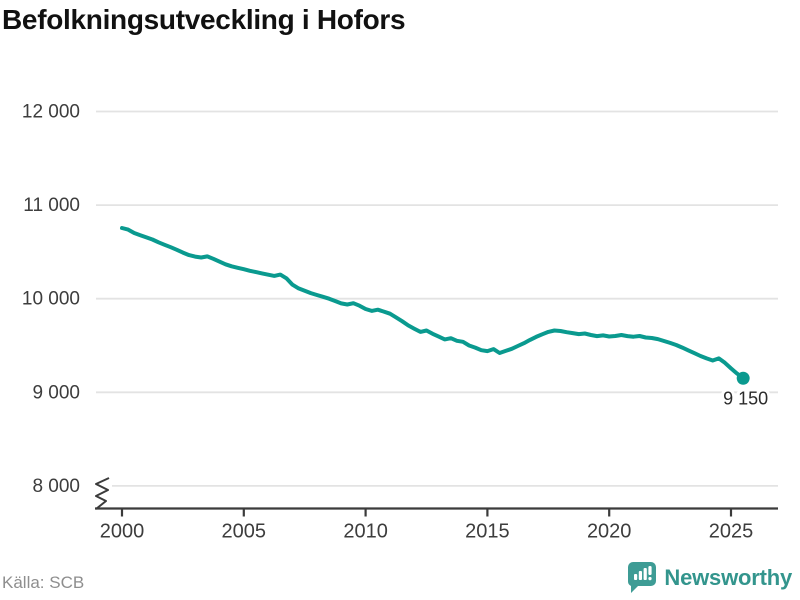 The height and width of the screenshot is (600, 800). What do you see at coordinates (244, 532) in the screenshot?
I see `x-tick-label: 2005` at bounding box center [244, 532].